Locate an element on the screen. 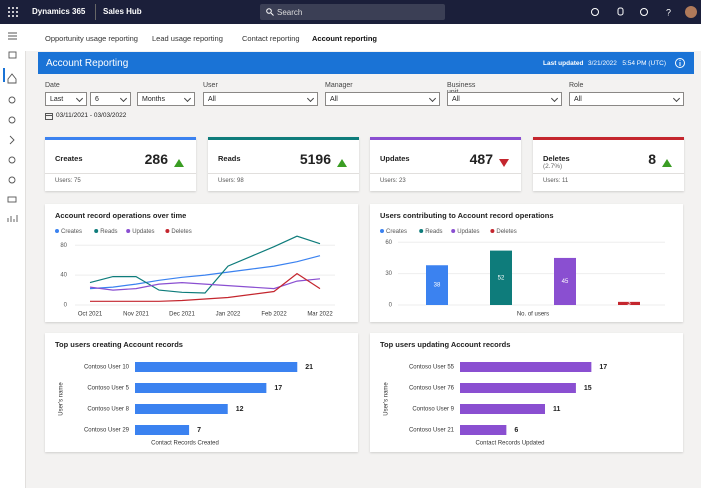 This screenshot has width=701, height=488. module-name: Sales Hub is located at coordinates (122, 11).